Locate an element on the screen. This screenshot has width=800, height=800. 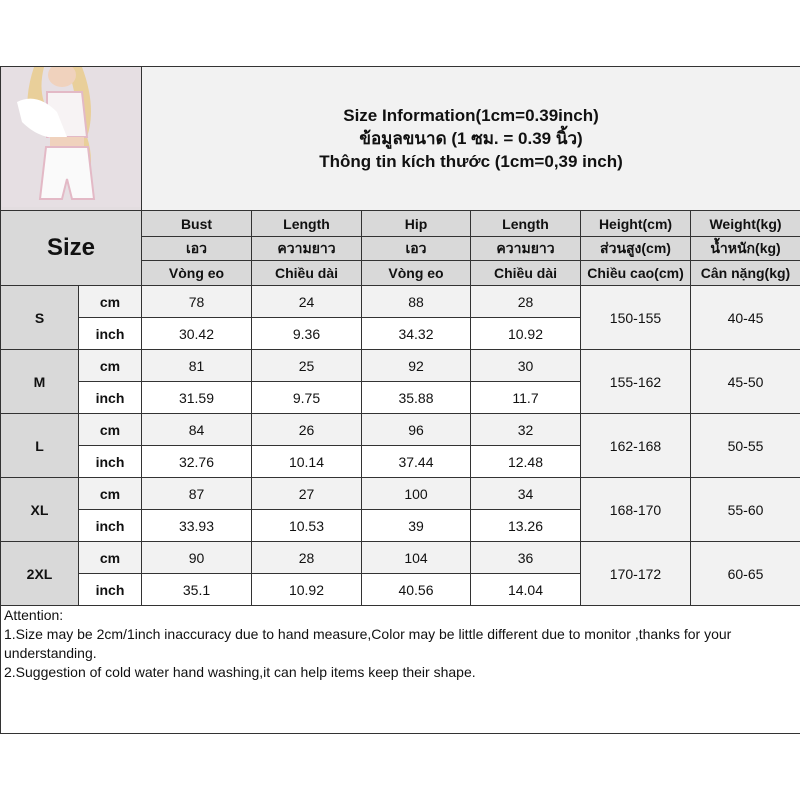
cm-value: 96 is located at coordinates (416, 429).